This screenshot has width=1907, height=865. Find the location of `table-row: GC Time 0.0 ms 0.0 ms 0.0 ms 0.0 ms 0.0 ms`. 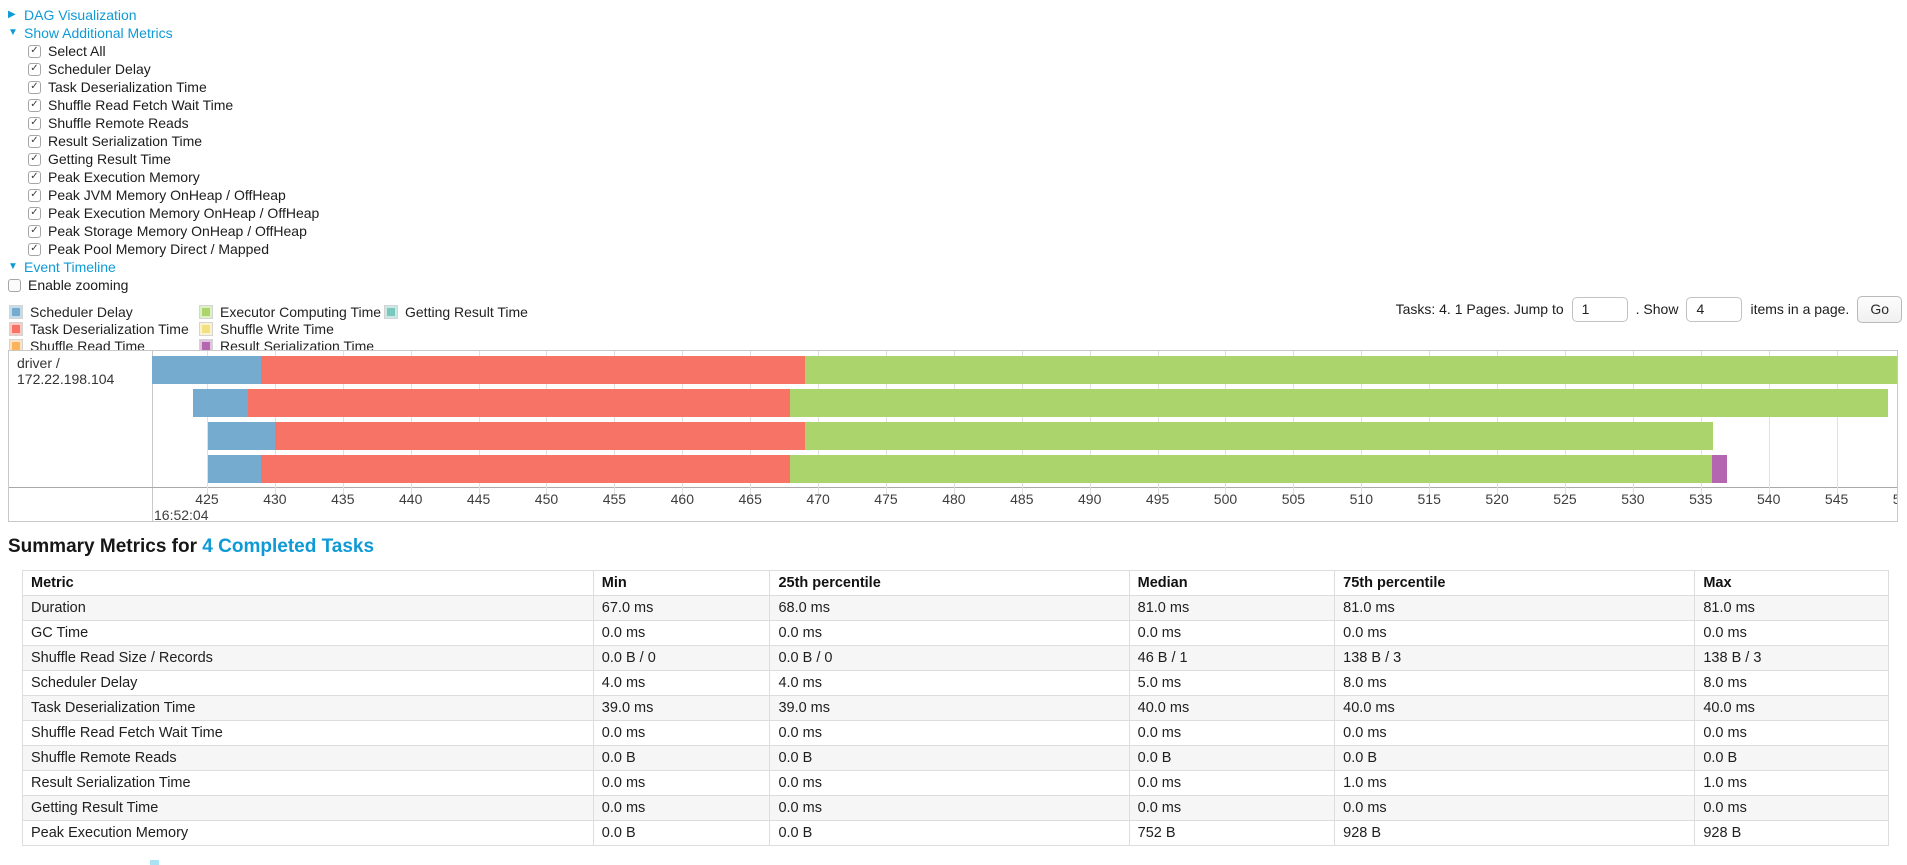

table-row: GC Time 0.0 ms 0.0 ms 0.0 ms 0.0 ms 0.0 ms is located at coordinates (955, 633).